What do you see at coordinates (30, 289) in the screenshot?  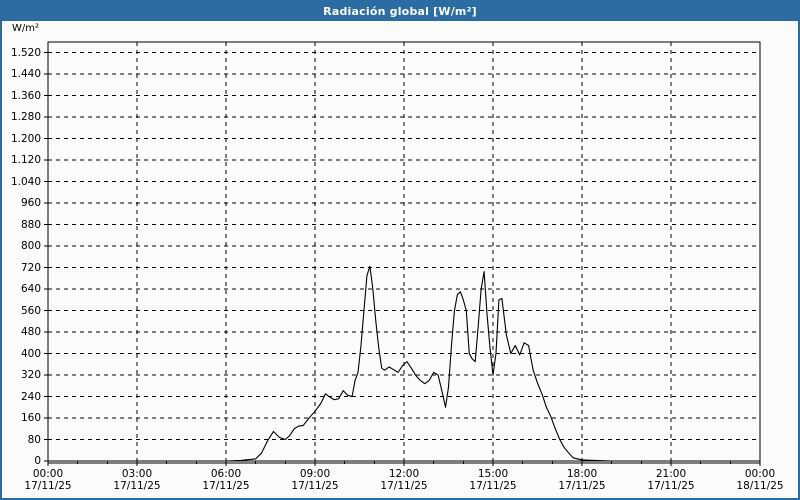 I see `y-axis-tick-label: 640` at bounding box center [30, 289].